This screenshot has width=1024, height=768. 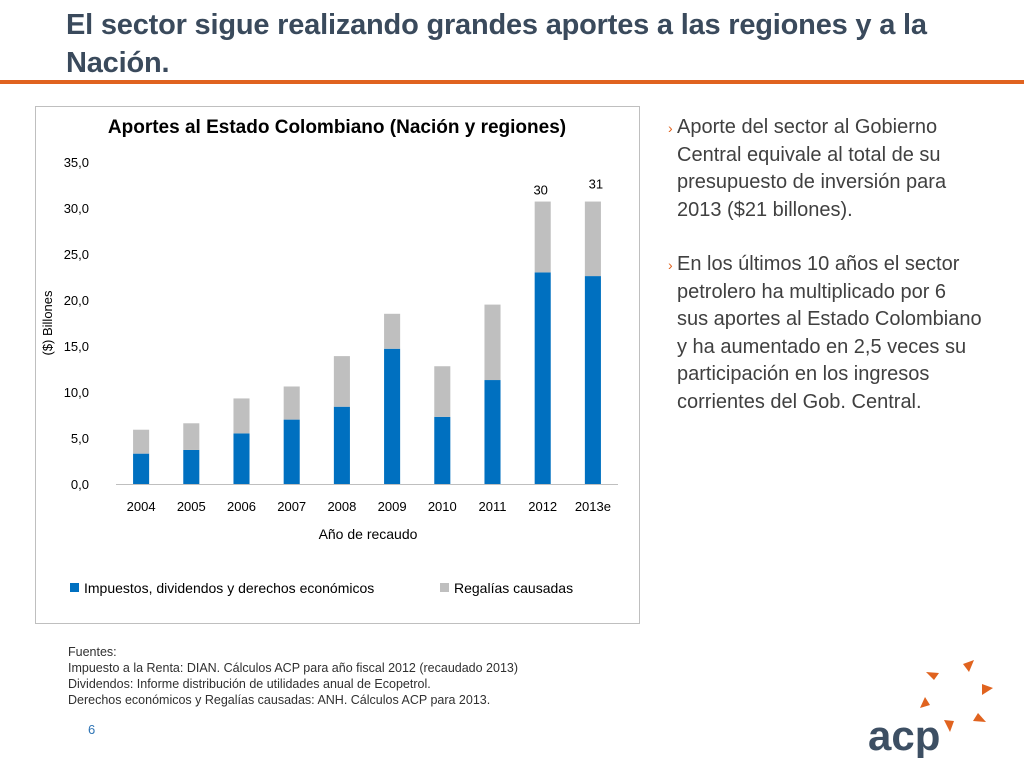 I want to click on bullet-line: 2013 ($21 billones)., so click(x=765, y=209).